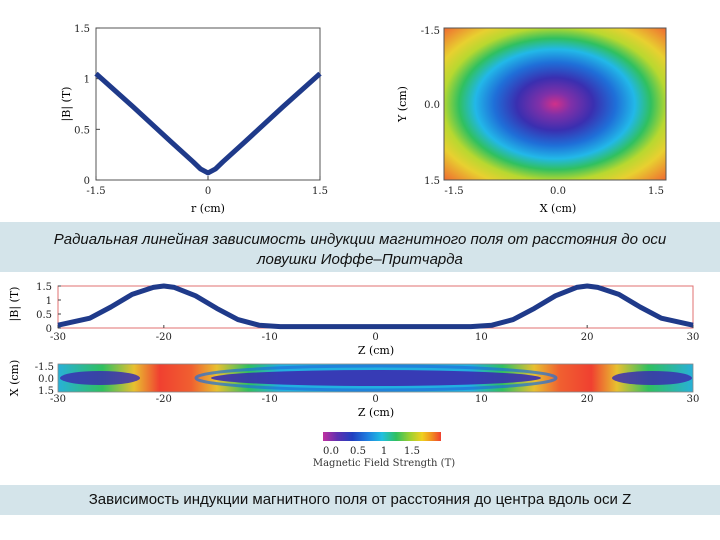 Image resolution: width=720 pixels, height=540 pixels. I want to click on xz-xtick-label: -20, so click(164, 399).